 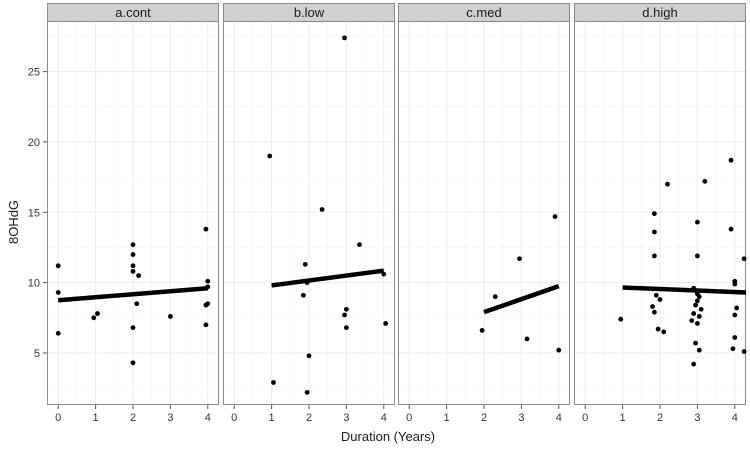 I want to click on strip-label: c.med, so click(x=483, y=12).